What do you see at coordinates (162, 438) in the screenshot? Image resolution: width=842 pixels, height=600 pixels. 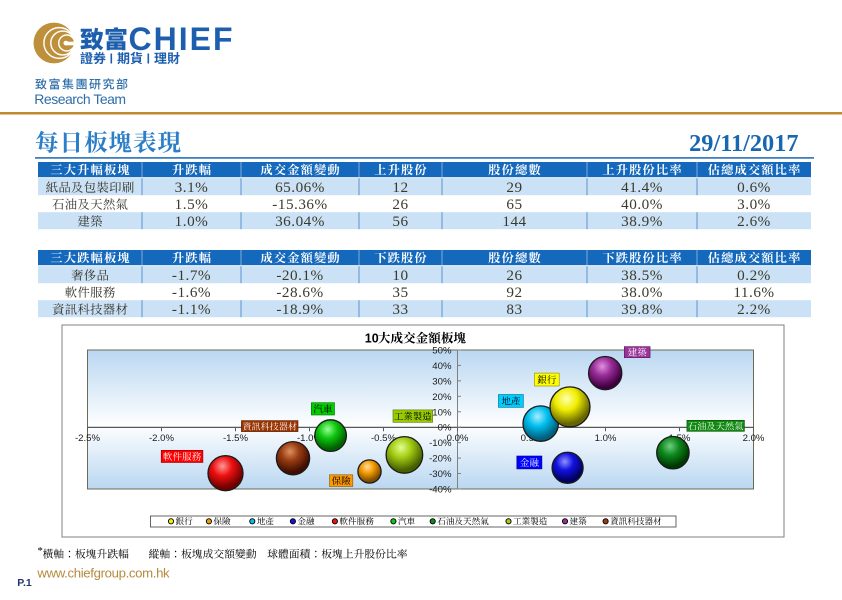 I see `svg-text: -2.0%` at bounding box center [162, 438].